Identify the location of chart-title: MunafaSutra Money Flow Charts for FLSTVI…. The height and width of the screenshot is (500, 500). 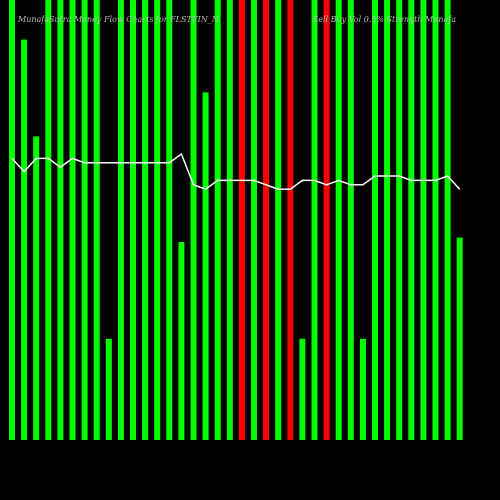
(118, 19).